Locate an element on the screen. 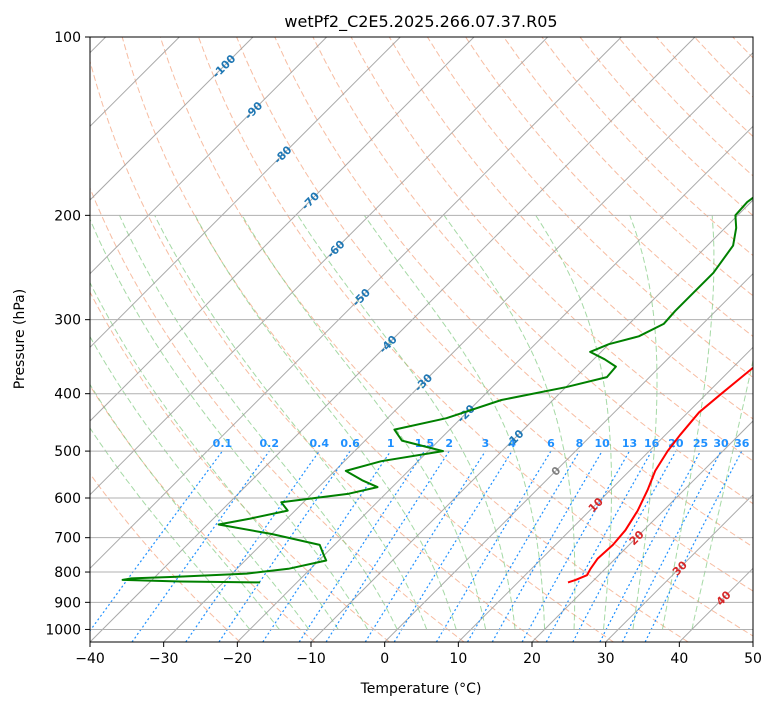  mixing-ratio-label: 36 is located at coordinates (742, 443).